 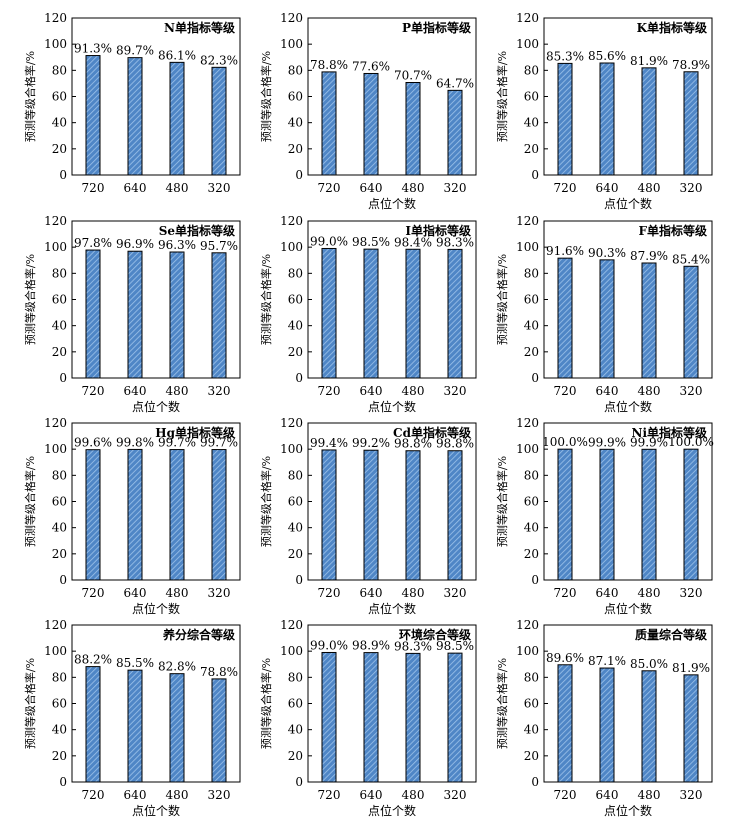 I want to click on data-label: 82.8%, so click(x=177, y=667).